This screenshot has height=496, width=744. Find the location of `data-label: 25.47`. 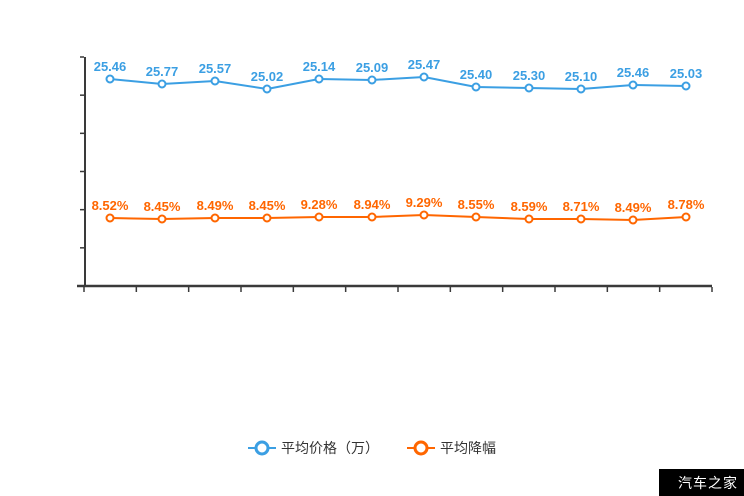

data-label: 25.47 is located at coordinates (424, 64).